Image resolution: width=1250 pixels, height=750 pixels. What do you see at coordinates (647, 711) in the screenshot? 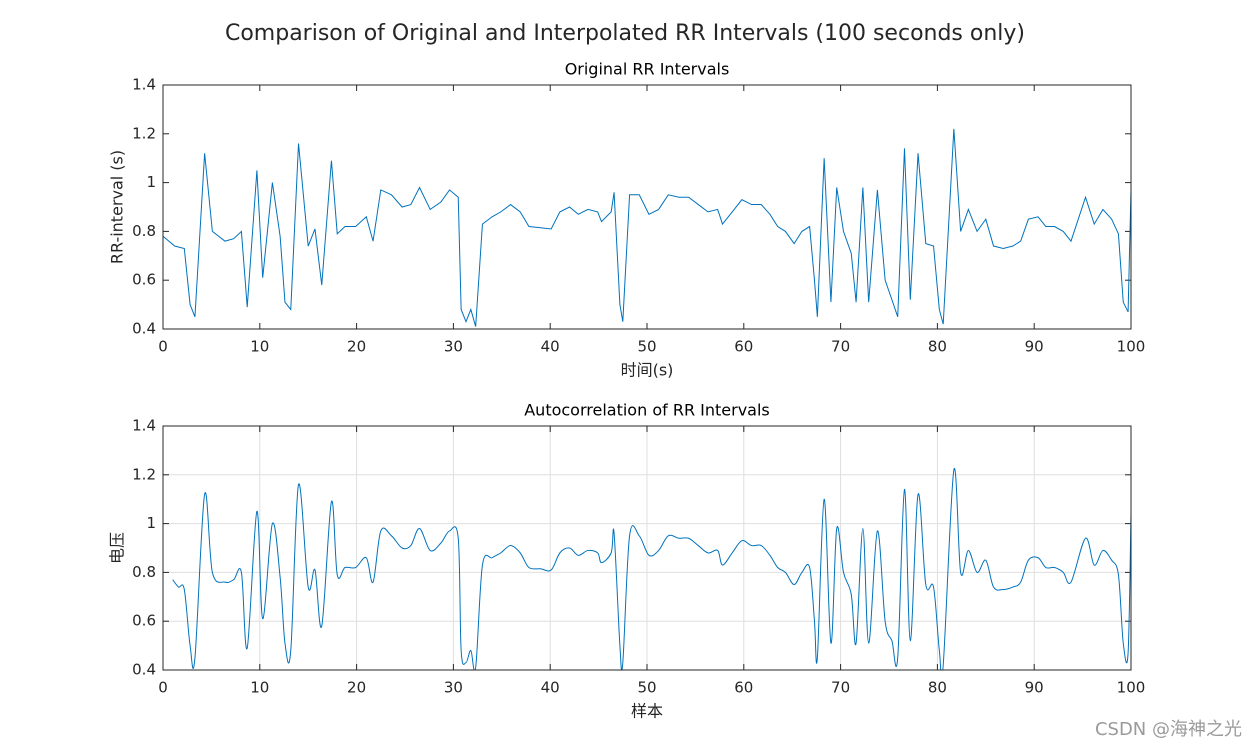
I see `x-axis-label: 样本` at bounding box center [647, 711].